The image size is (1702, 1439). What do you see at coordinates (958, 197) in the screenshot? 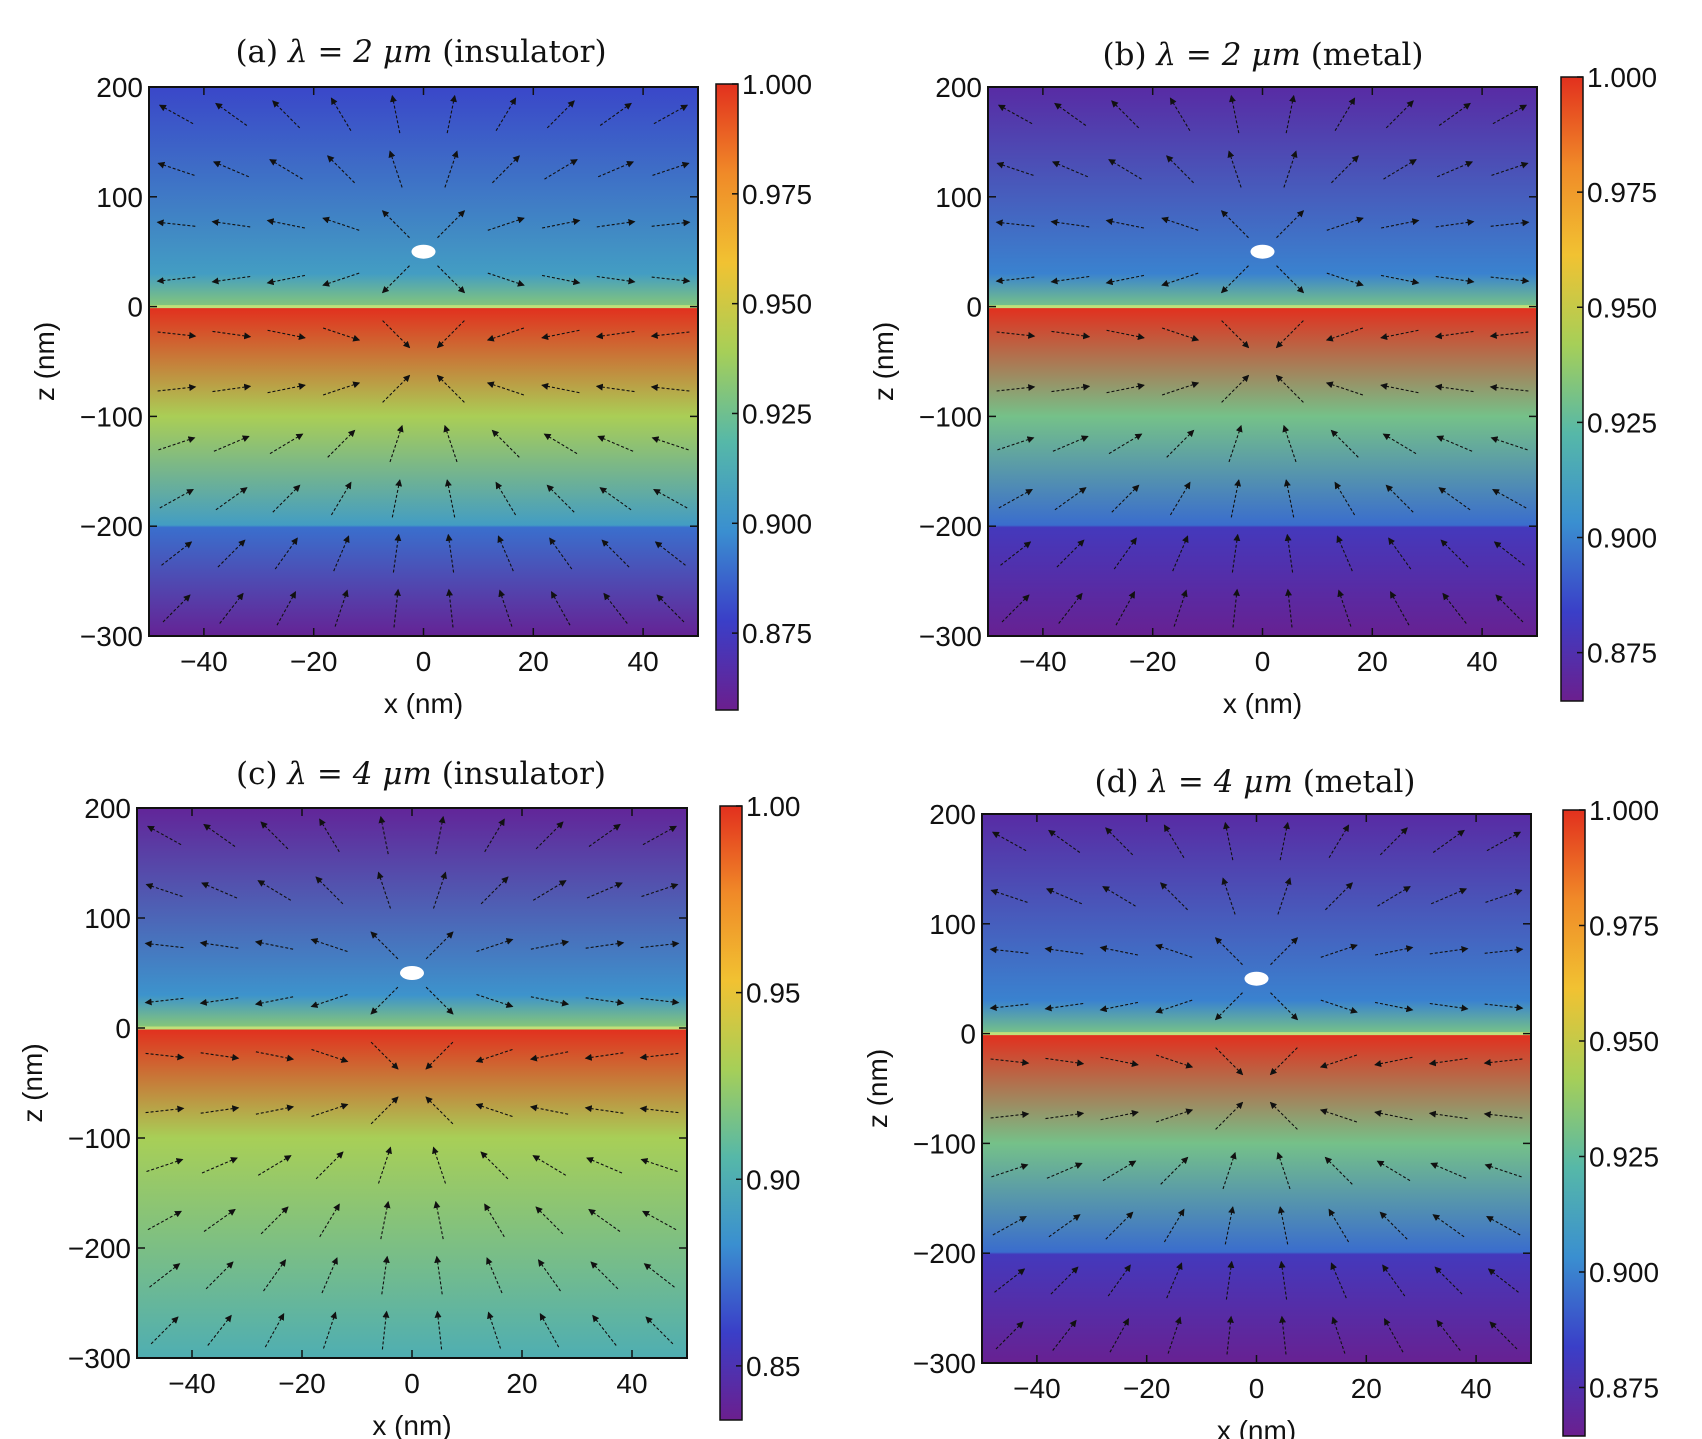
I see `p-b-y-tick-label: 100` at bounding box center [958, 197].